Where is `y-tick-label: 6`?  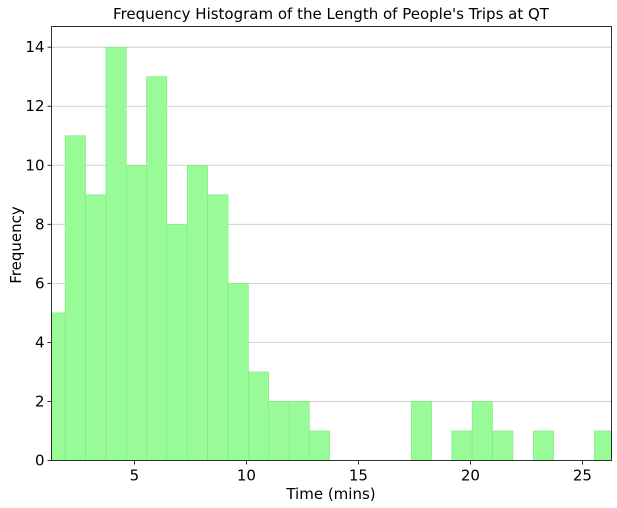 y-tick-label: 6 is located at coordinates (40, 283).